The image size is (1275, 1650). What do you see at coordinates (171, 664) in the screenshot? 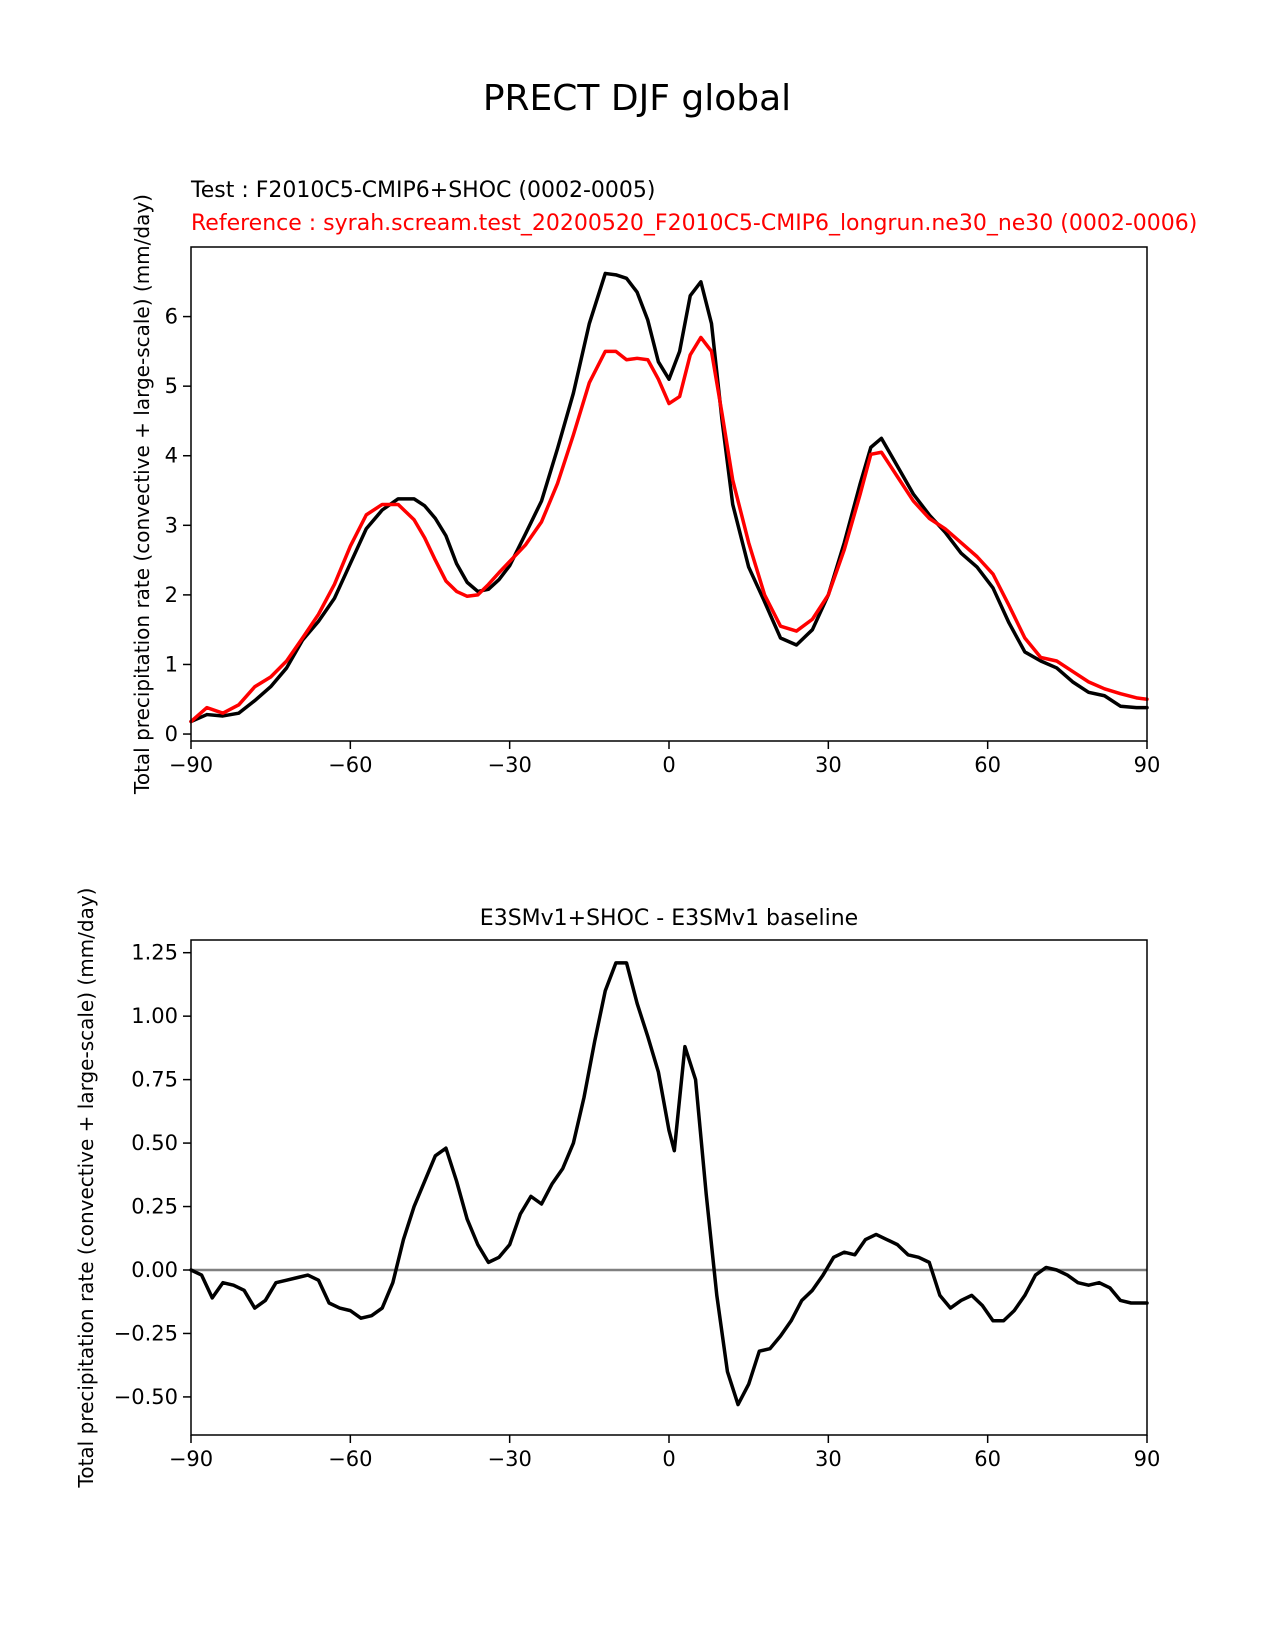
I see `y-tick-label: 1` at bounding box center [171, 664].